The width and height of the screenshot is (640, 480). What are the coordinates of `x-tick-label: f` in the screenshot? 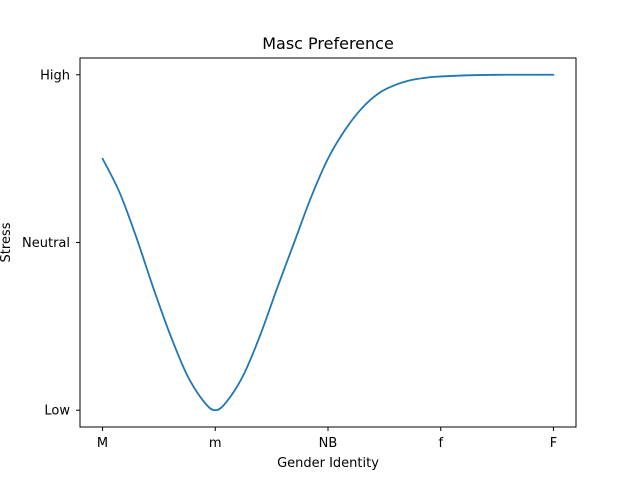 It's located at (440, 443).